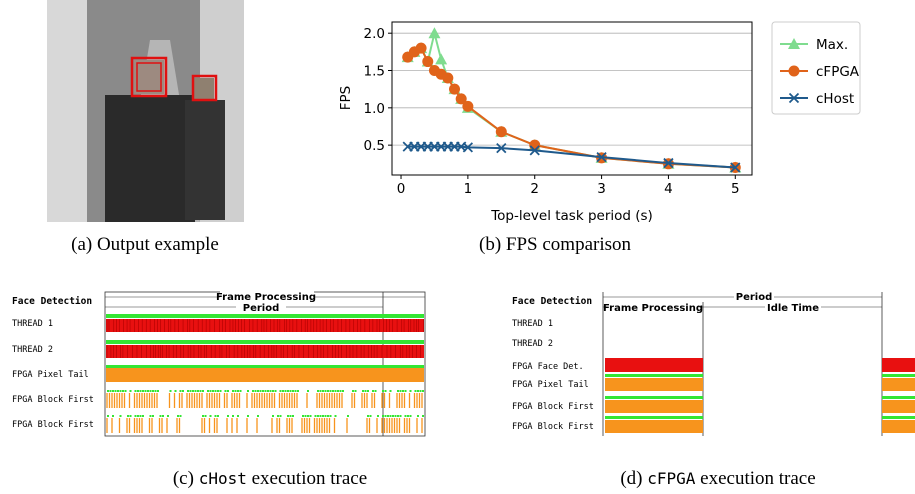 The height and width of the screenshot is (494, 915). I want to click on legend-label: cHost, so click(835, 99).